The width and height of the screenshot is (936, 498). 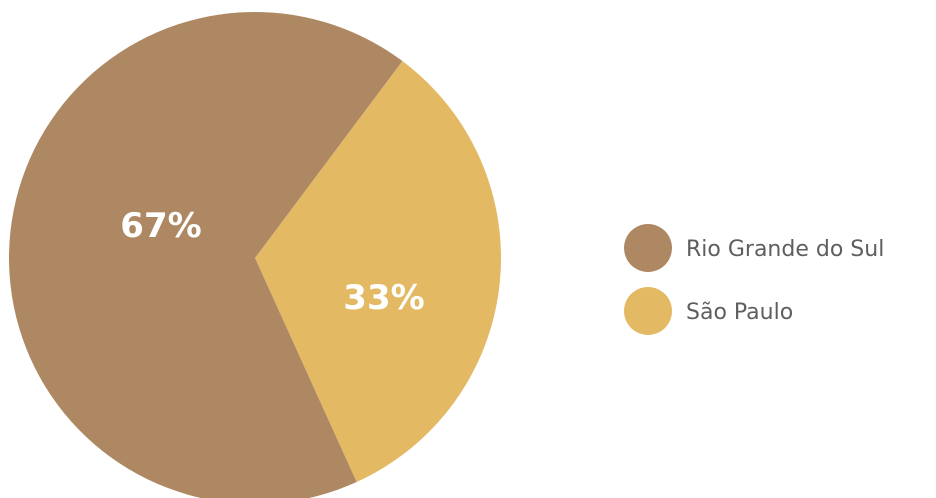 I want to click on legend: Rio Grande do Sul São Paulo, so click(x=754, y=279).